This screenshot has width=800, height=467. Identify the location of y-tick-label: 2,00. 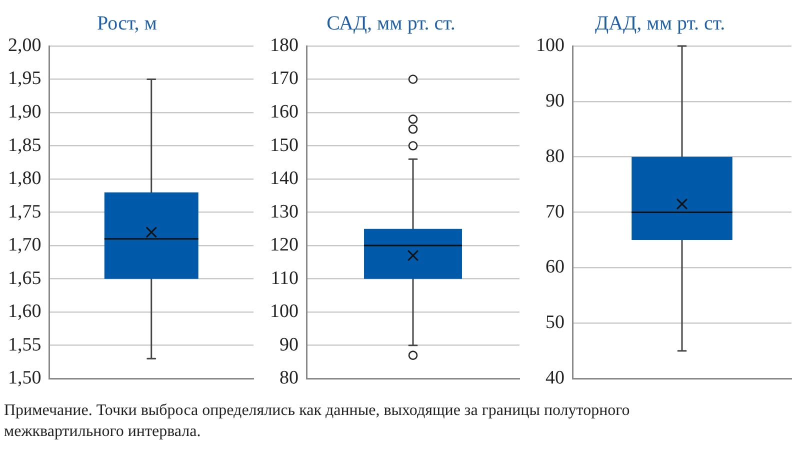
(25, 45).